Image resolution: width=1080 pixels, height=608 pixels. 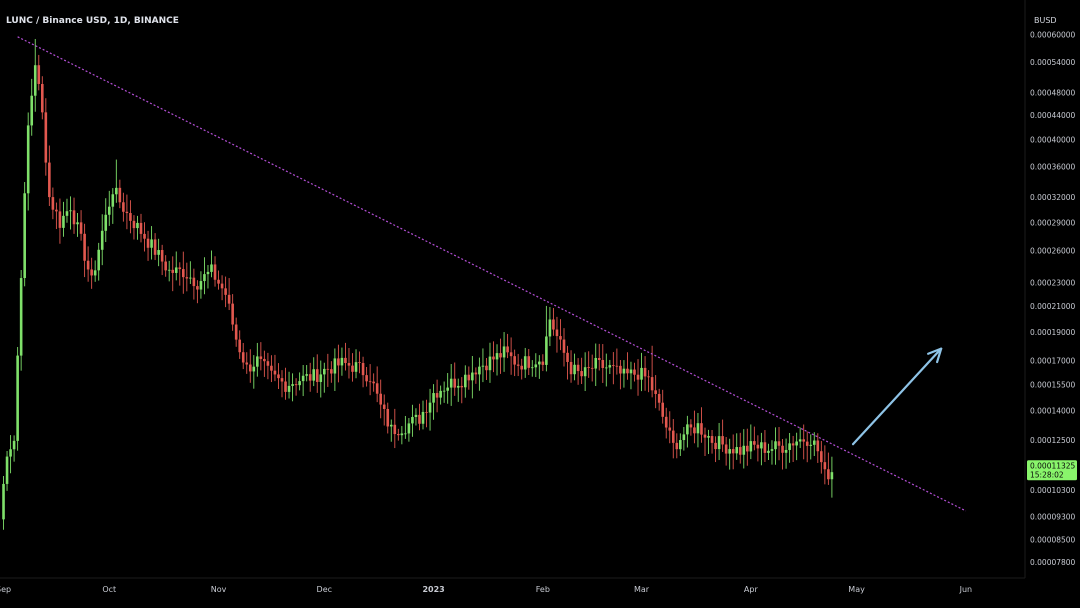 What do you see at coordinates (642, 589) in the screenshot?
I see `time-tick-label: Mar` at bounding box center [642, 589].